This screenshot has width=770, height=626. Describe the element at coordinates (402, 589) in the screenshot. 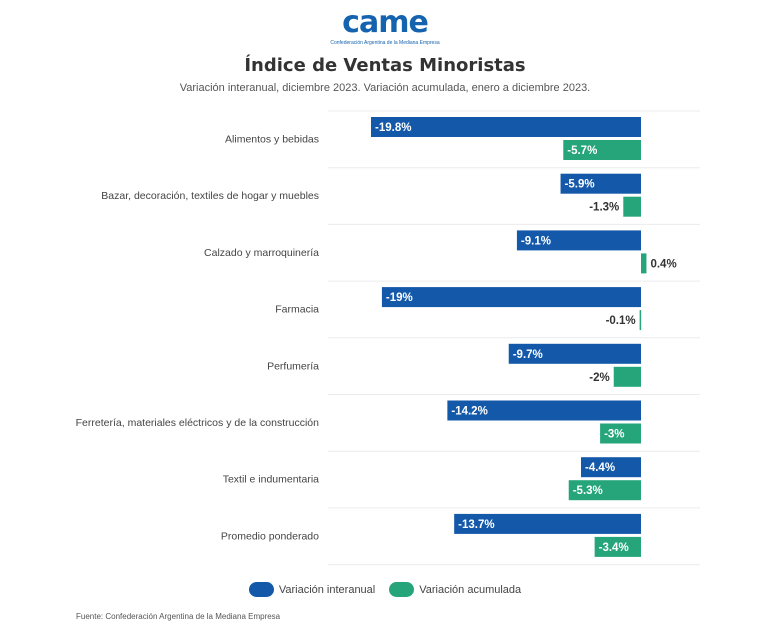

I see `legend-swatch-acumulada` at that location.